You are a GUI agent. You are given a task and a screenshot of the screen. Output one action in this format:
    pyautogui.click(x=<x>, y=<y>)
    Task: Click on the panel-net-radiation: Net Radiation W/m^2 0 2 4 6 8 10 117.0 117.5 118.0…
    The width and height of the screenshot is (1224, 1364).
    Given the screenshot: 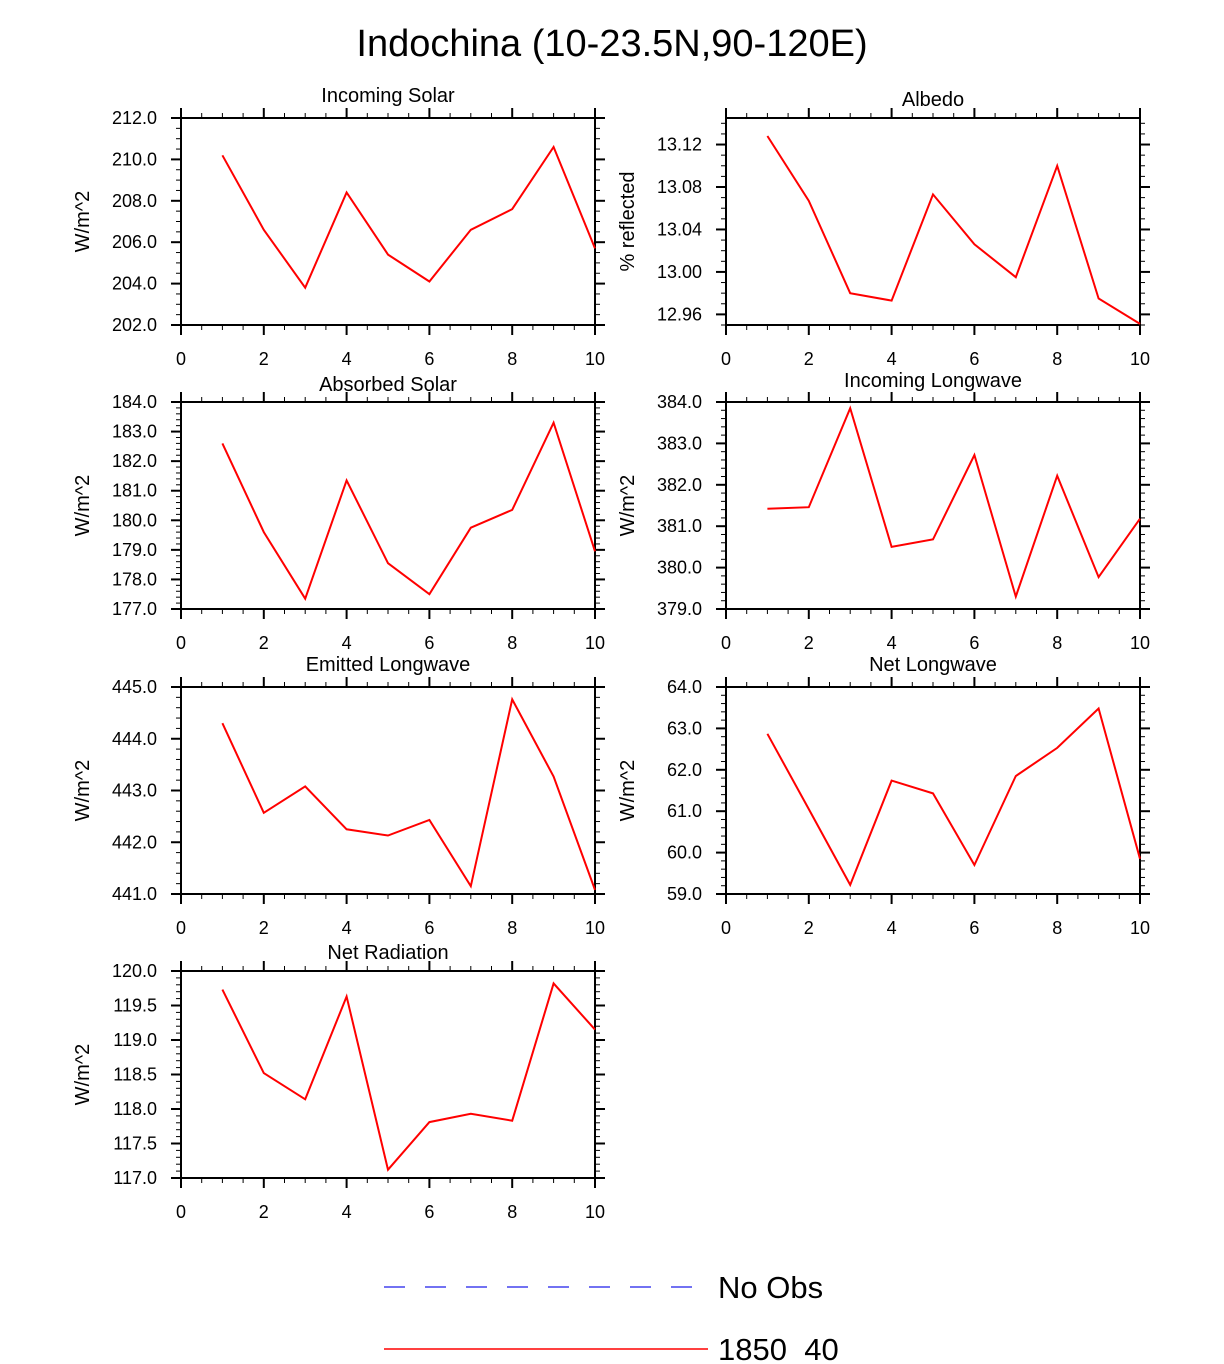 What is the action you would take?
    pyautogui.click(x=338, y=1082)
    